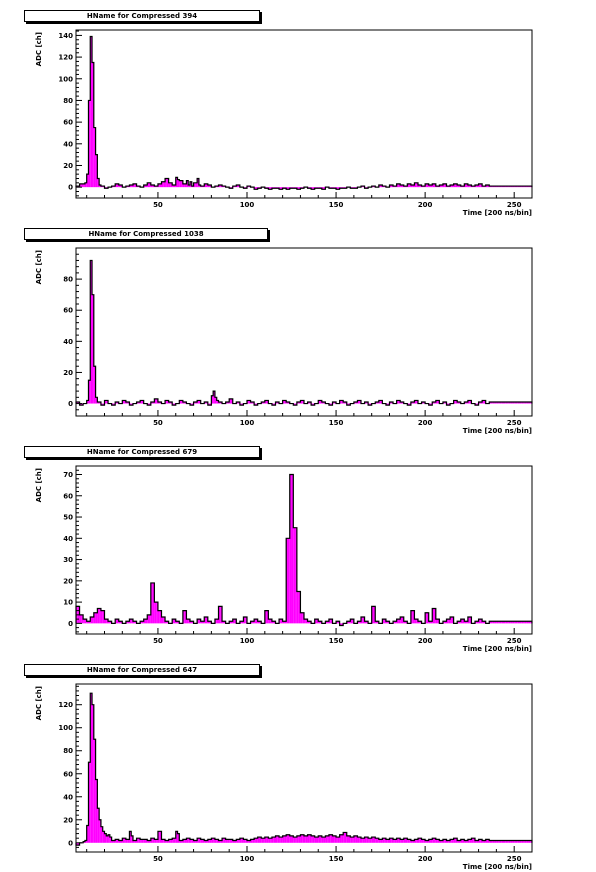  I want to click on y-tick-label: 20, so click(68, 820).